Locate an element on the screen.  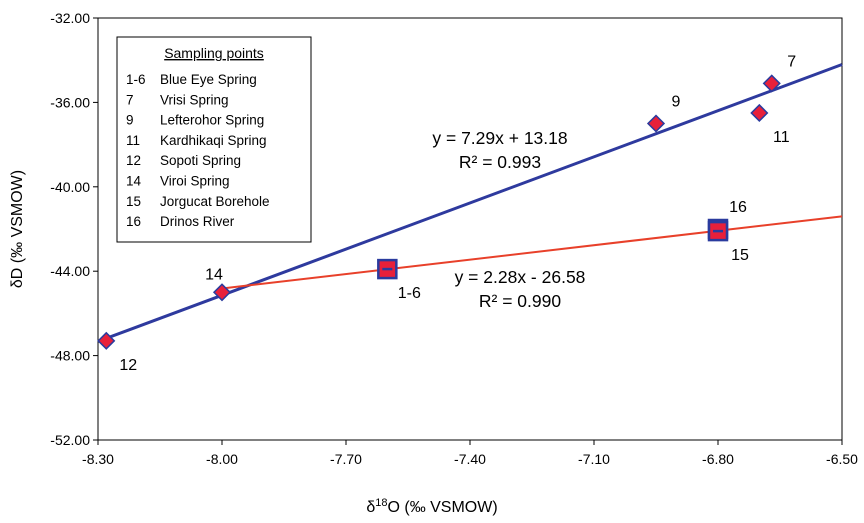
trendline-equation: y = 7.29x + 13.18 is located at coordinates (499, 138).